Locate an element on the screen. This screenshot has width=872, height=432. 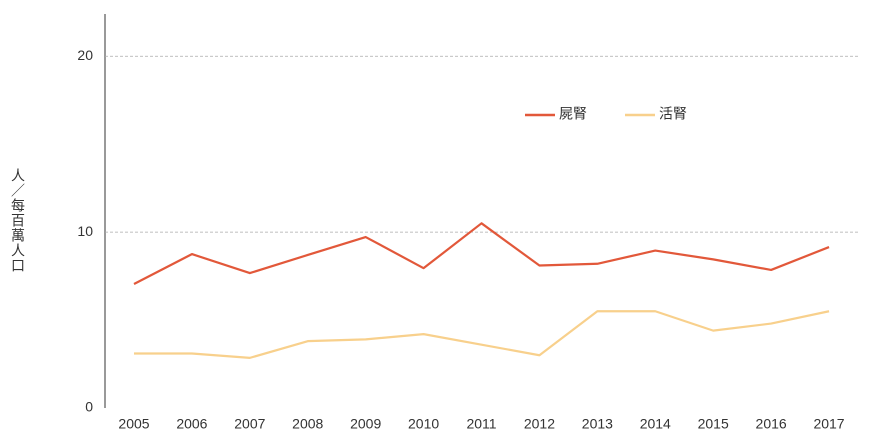
x-tick-label: 2017 is located at coordinates (828, 424).